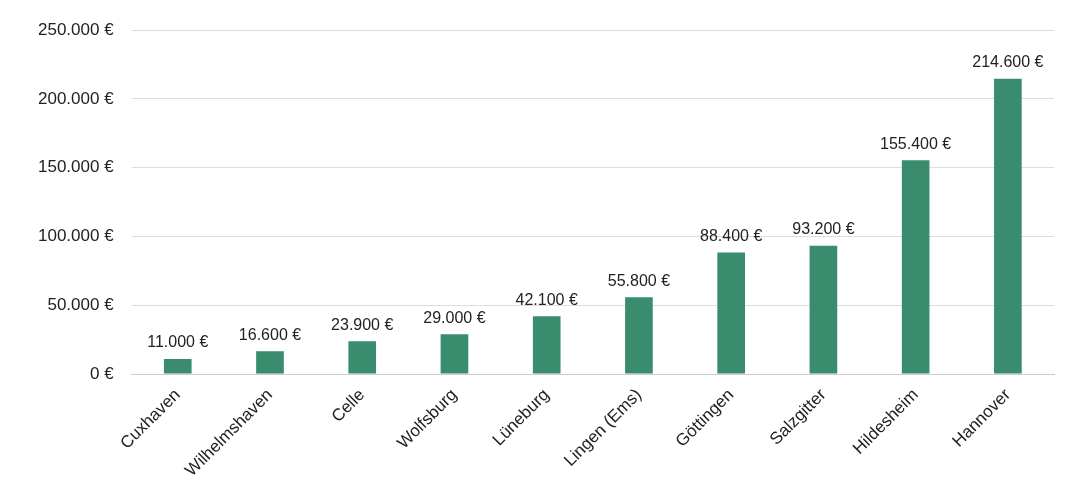  Describe the element at coordinates (454, 317) in the screenshot. I see `data-label: 29.000 €` at that location.